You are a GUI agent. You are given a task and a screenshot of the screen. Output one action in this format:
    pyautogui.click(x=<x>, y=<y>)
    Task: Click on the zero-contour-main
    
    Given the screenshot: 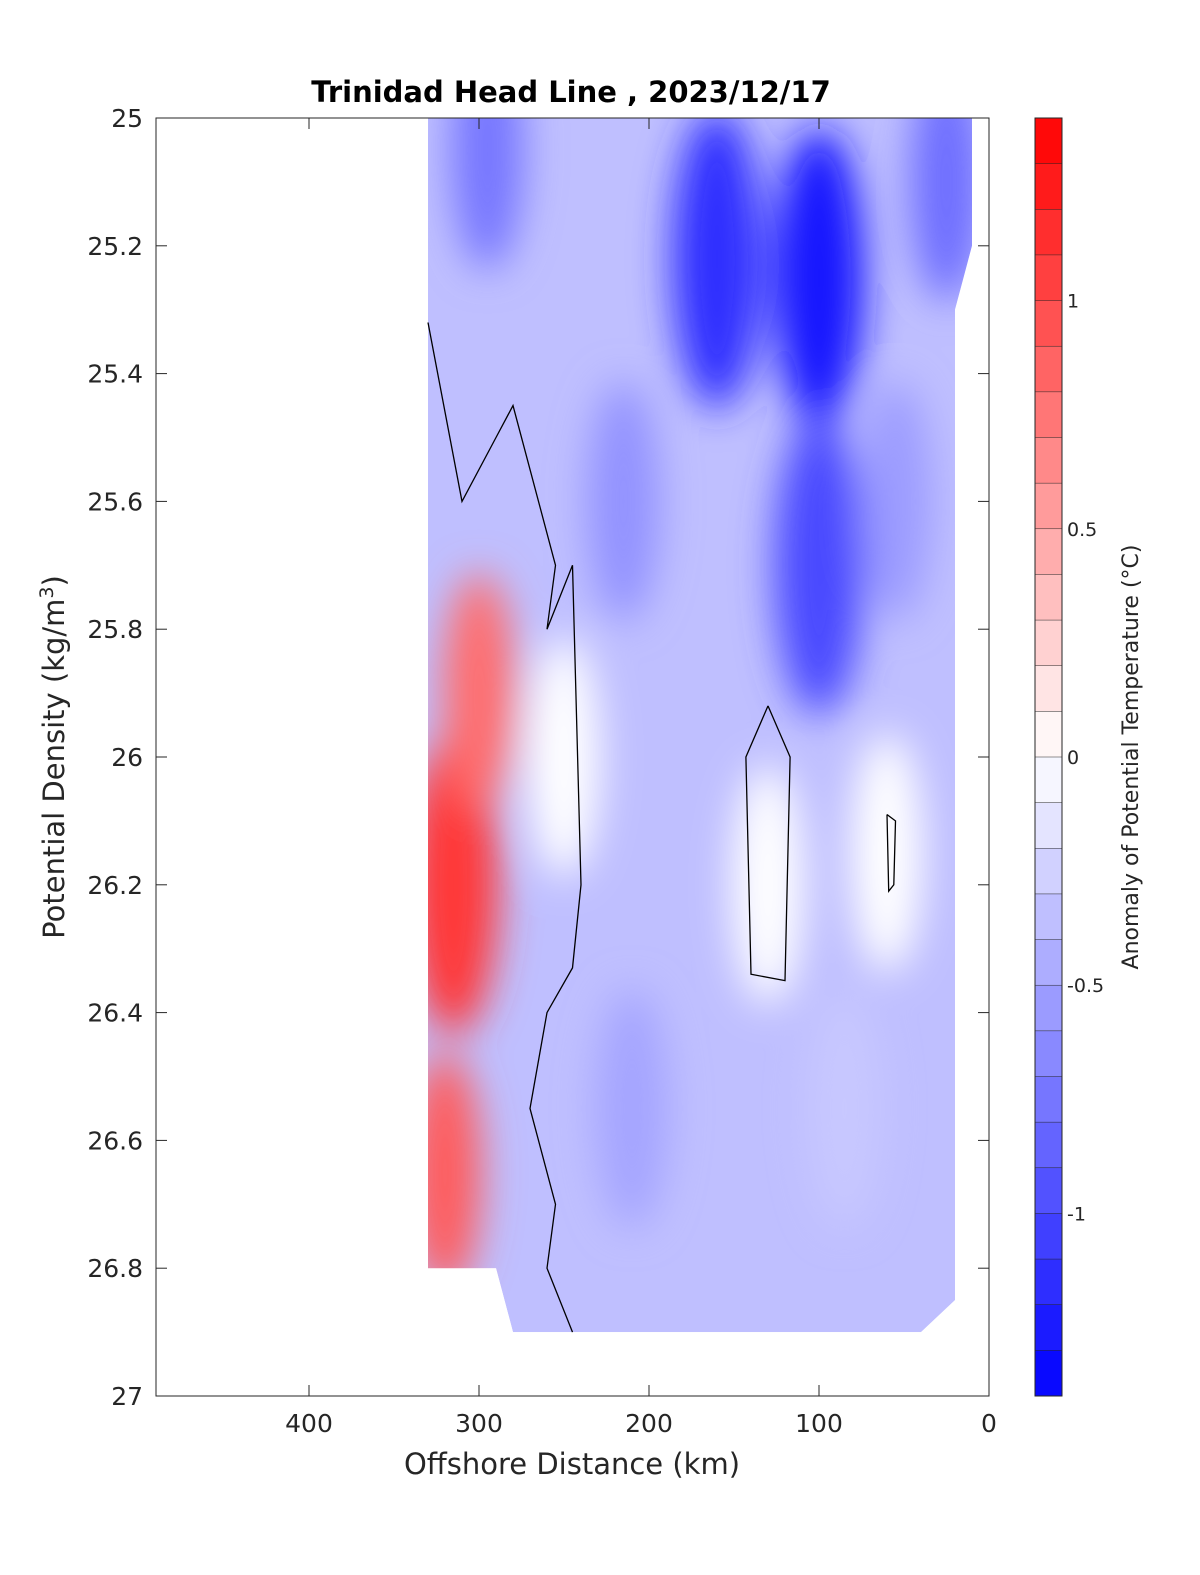 What is the action you would take?
    pyautogui.click(x=504, y=827)
    